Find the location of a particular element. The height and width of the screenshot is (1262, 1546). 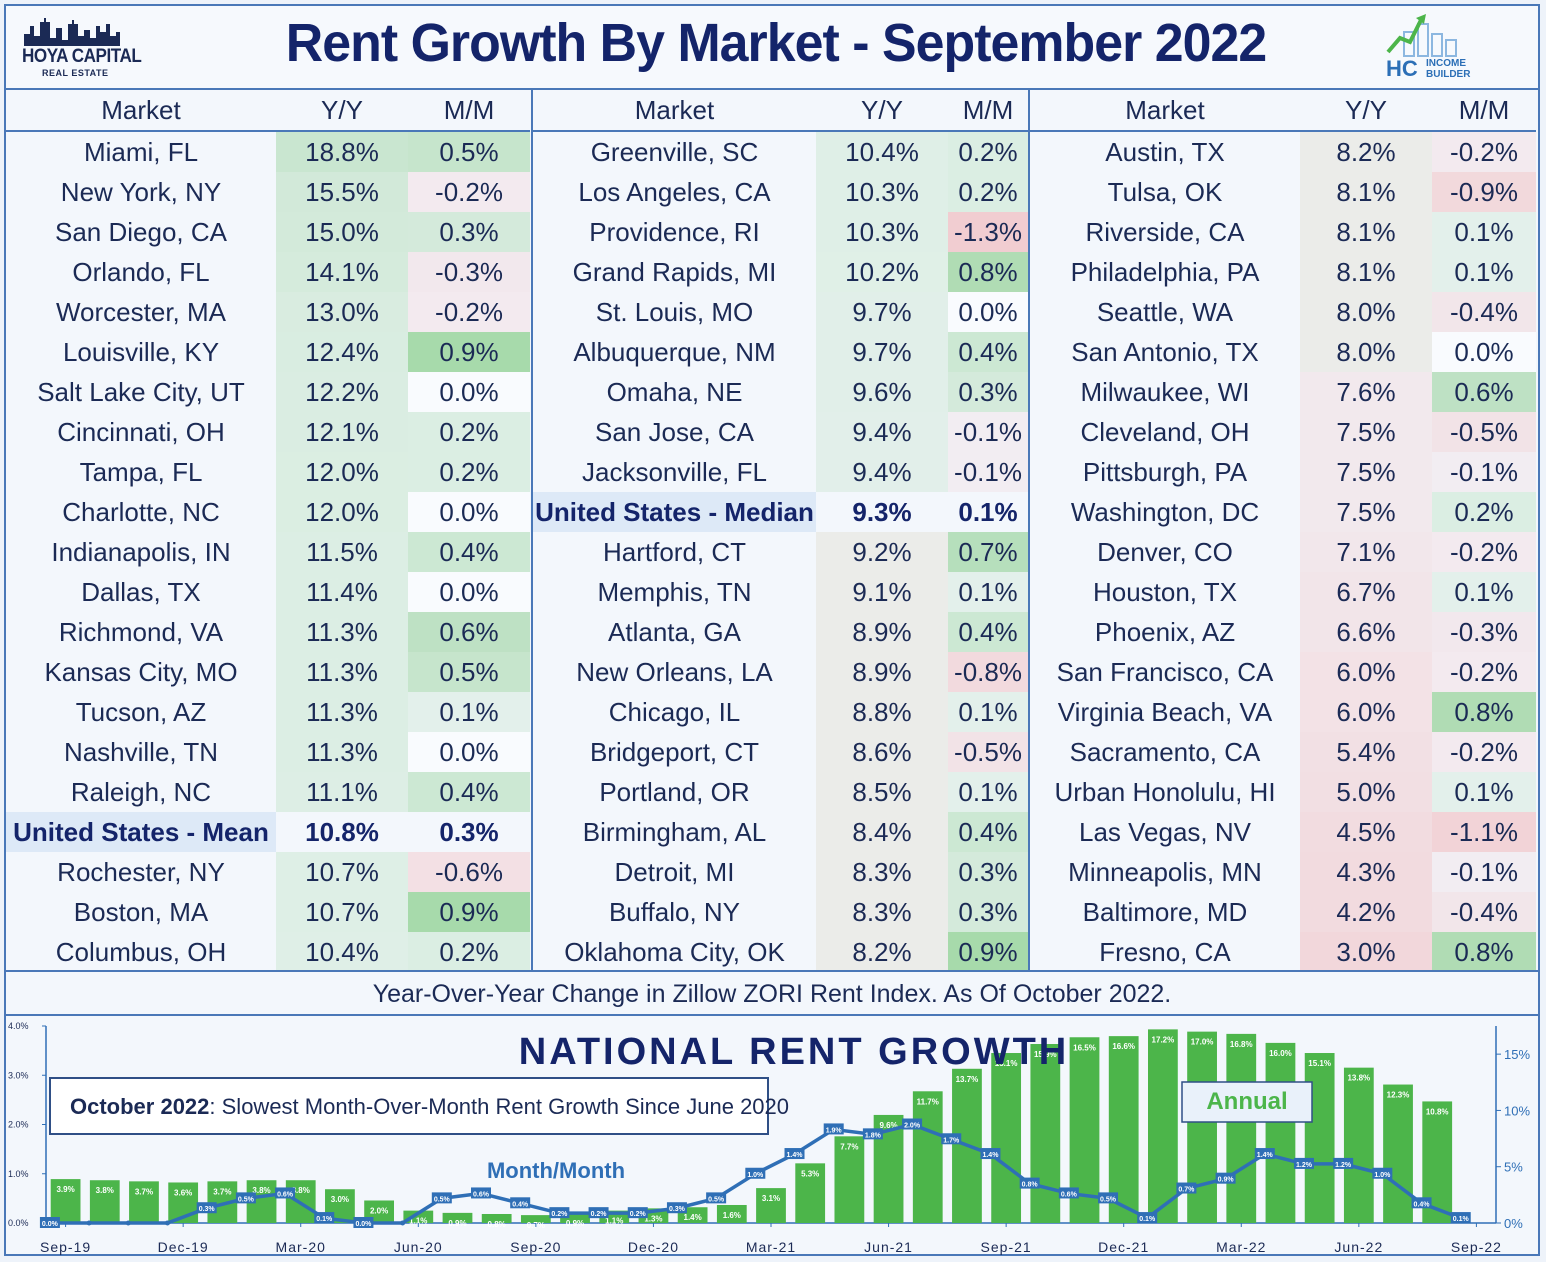

yy-value: 5.0% is located at coordinates (1366, 792).